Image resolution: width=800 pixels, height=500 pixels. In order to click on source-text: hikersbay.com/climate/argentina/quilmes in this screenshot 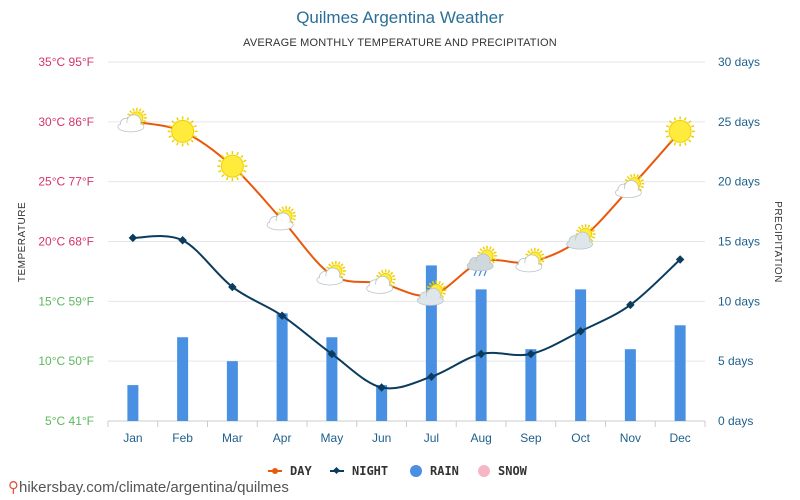, I will do `click(154, 487)`.